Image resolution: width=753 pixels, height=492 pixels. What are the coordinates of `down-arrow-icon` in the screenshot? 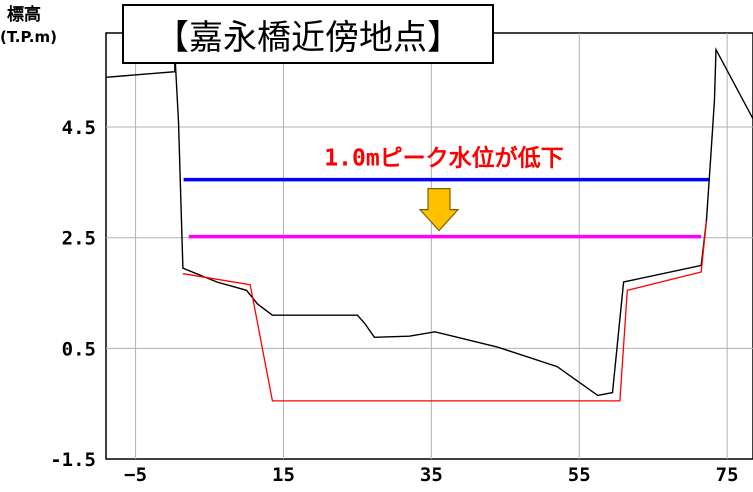 It's located at (439, 210).